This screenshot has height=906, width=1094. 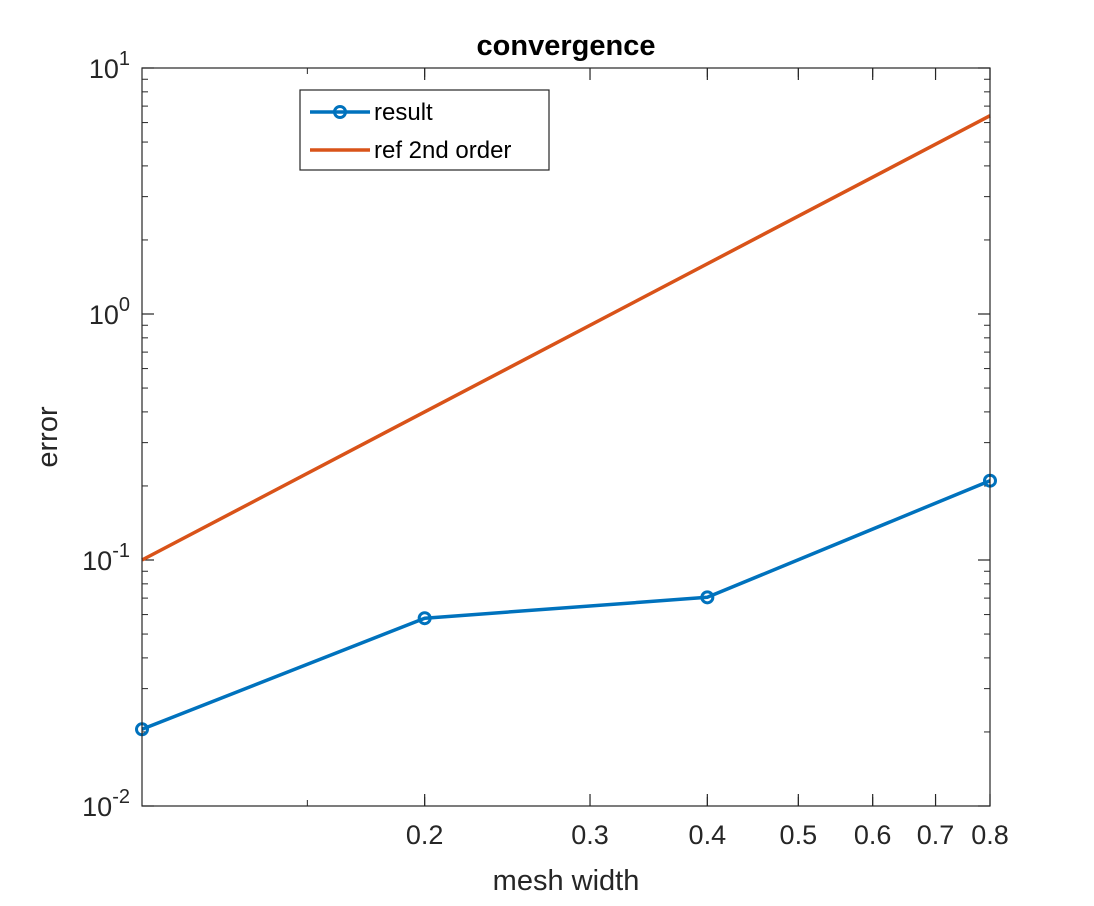 What do you see at coordinates (121, 797) in the screenshot?
I see `y-tick-exponent: -2` at bounding box center [121, 797].